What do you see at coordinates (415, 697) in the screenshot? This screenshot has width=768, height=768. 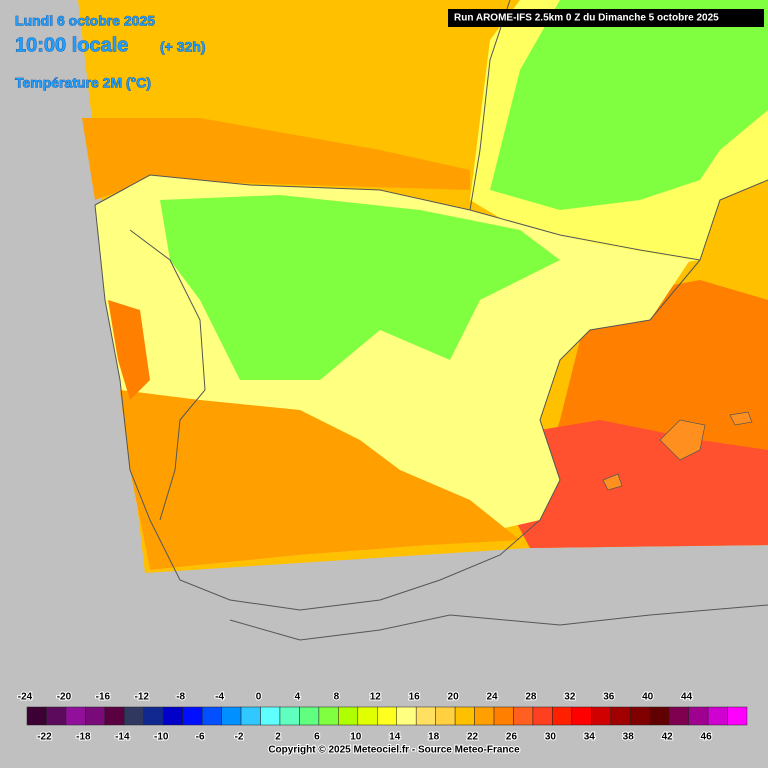 I see `legend-tick-label: 16` at bounding box center [415, 697].